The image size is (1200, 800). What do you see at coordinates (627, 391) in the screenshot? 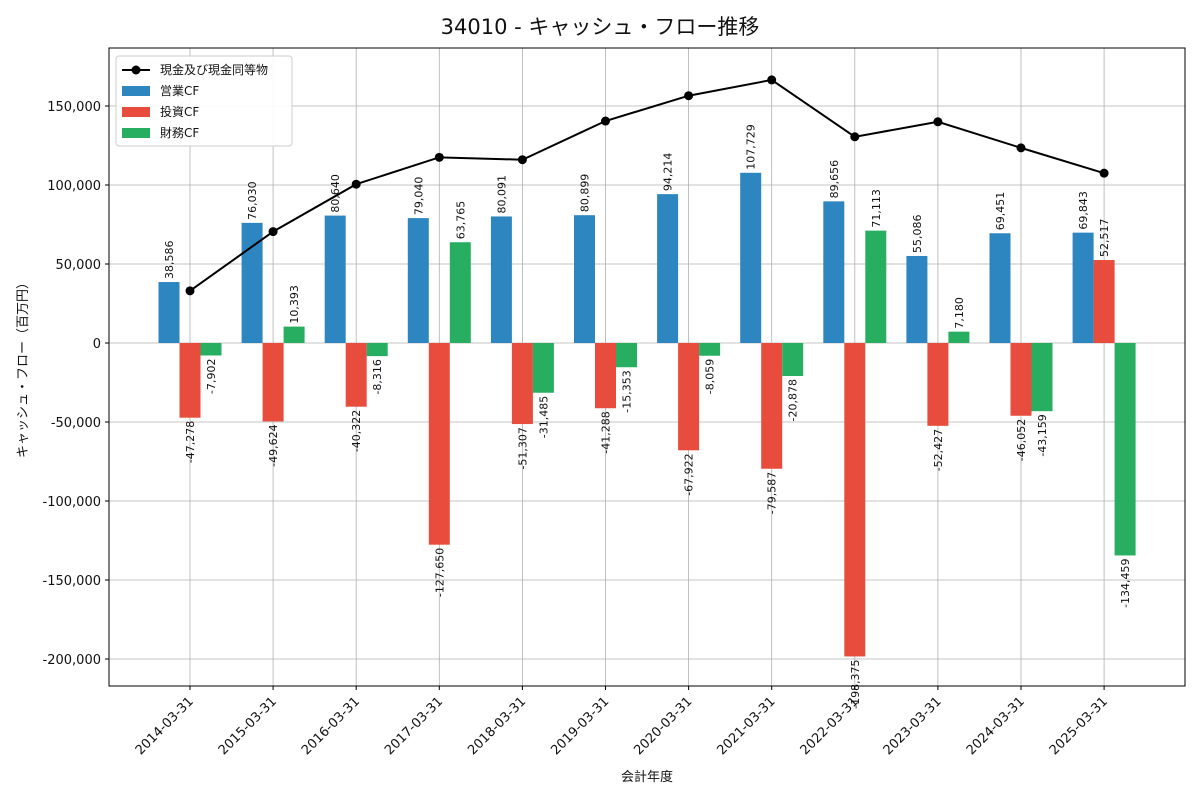
I see `bar-value-label: -15,353` at bounding box center [627, 391].